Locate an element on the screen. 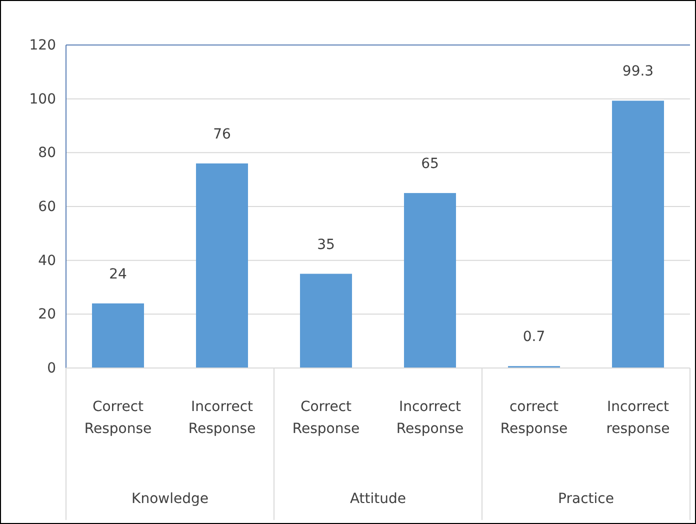  text: Attitude is located at coordinates (378, 499).